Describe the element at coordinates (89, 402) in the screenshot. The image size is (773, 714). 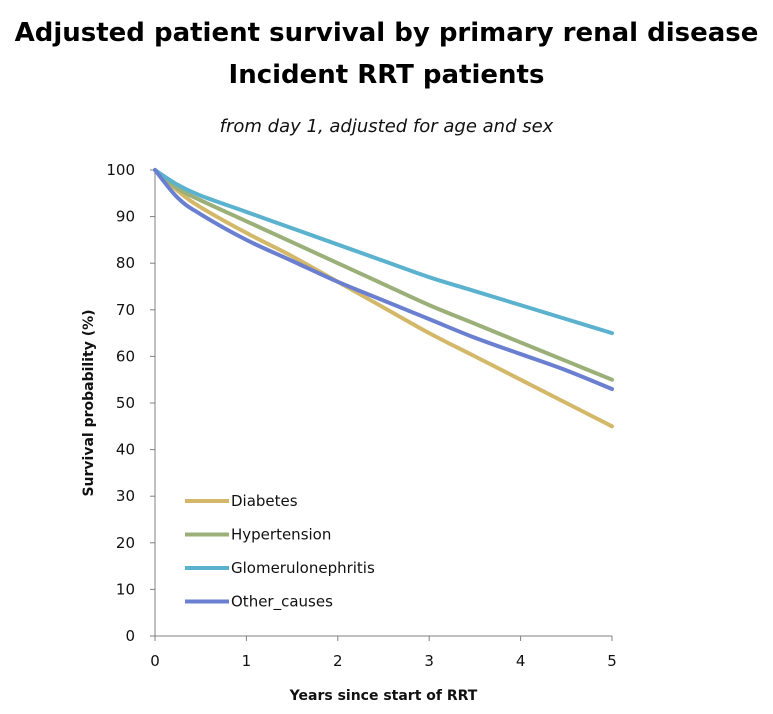
I see `y-axis-label: Survival probability (%)` at that location.